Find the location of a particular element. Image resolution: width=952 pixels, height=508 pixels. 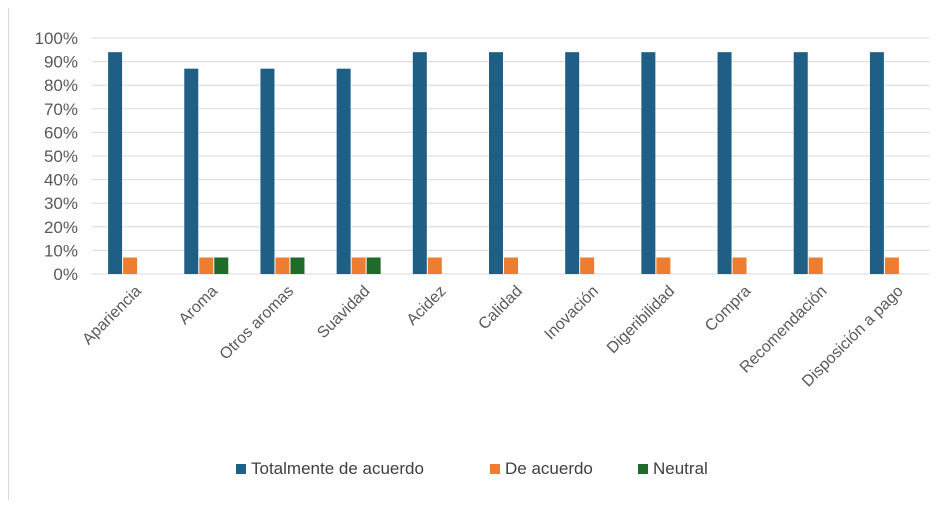

legend: Totalmente de acuerdo De acuerdo Neutral is located at coordinates (472, 468).